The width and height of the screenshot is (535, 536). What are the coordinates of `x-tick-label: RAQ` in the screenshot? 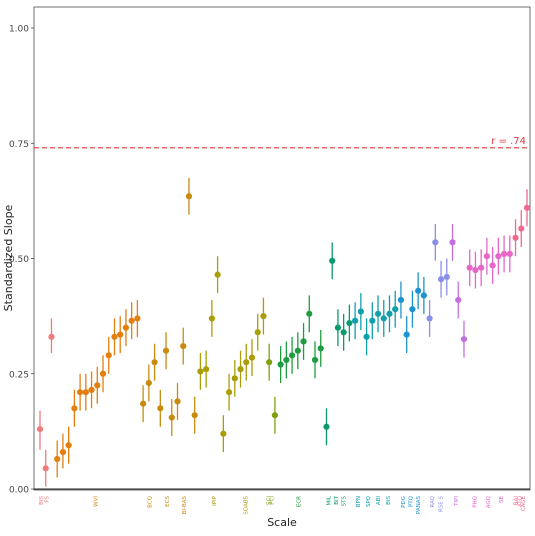 It's located at (433, 501).